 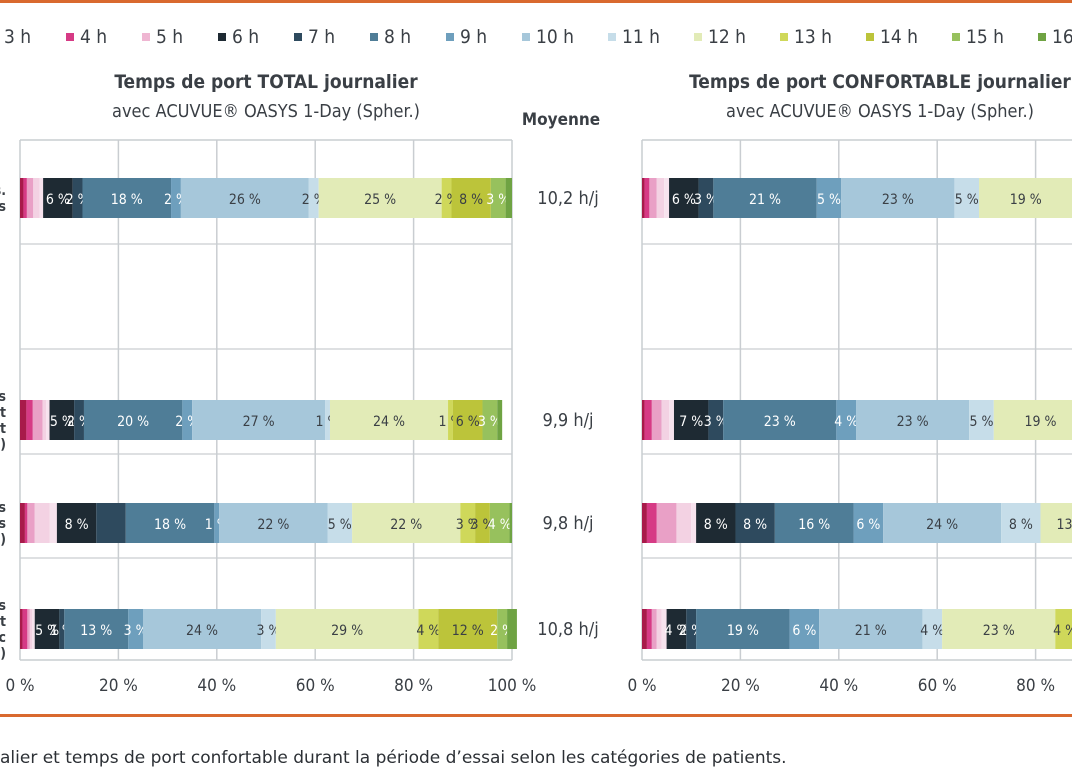 I want to click on legend-label: 13 h, so click(x=813, y=37).